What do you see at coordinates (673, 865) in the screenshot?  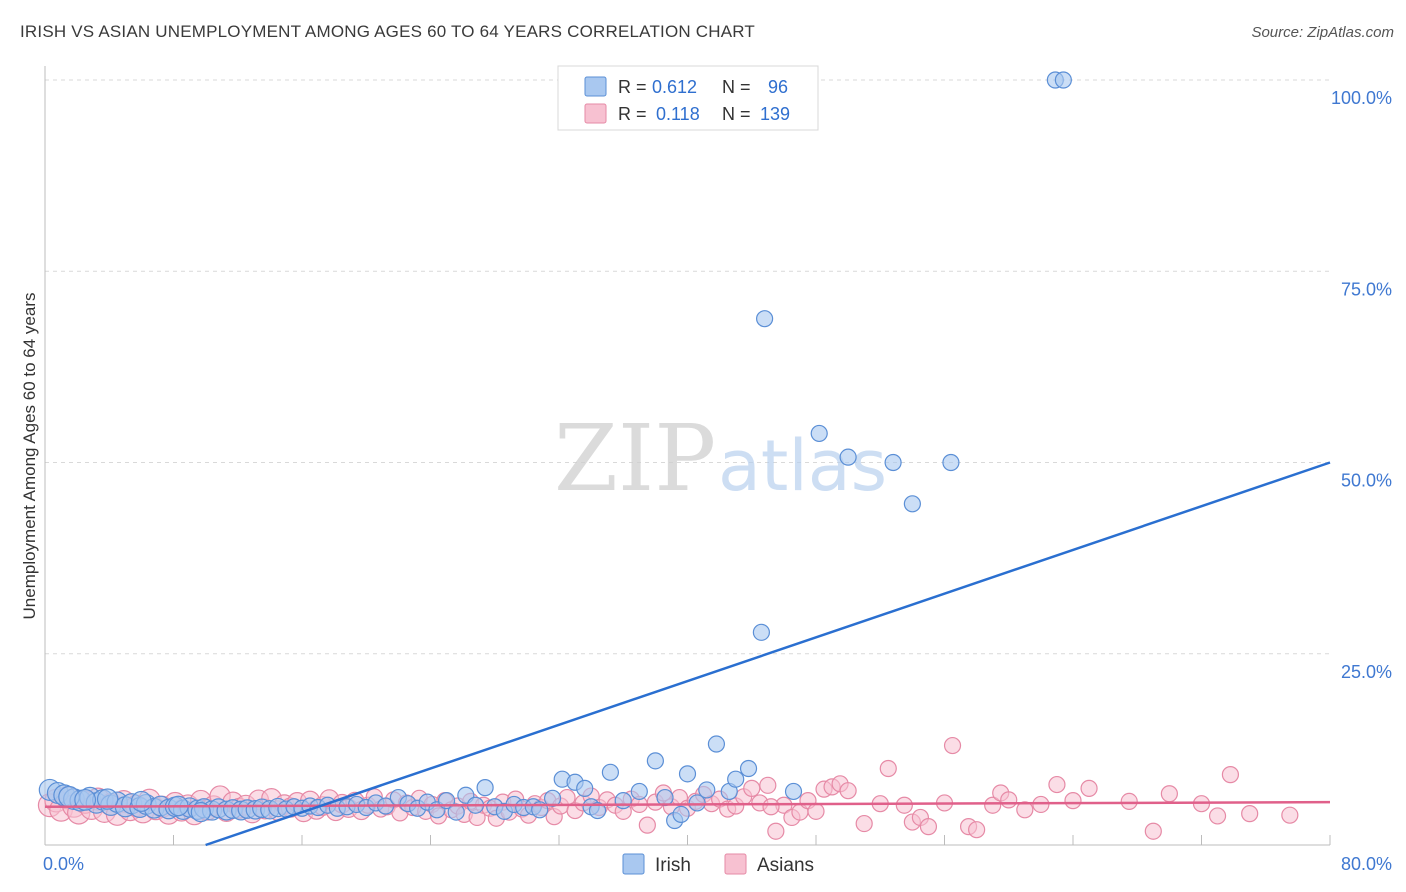 I see `legend-irish-label: Irish` at bounding box center [673, 865].